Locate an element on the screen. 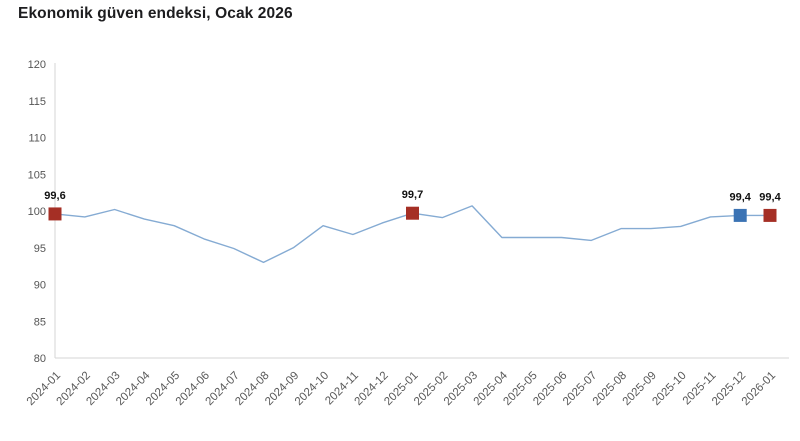  y-tick-label: 120 is located at coordinates (37, 65).